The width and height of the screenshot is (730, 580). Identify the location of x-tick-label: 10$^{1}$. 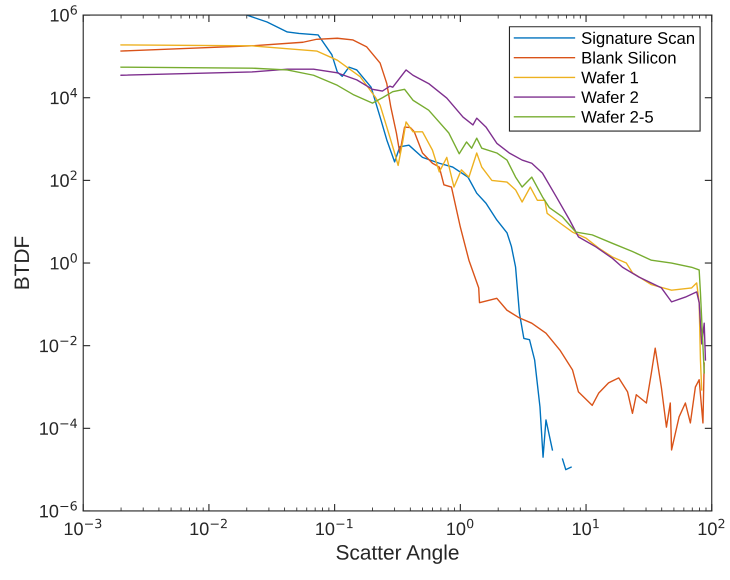
(585, 527).